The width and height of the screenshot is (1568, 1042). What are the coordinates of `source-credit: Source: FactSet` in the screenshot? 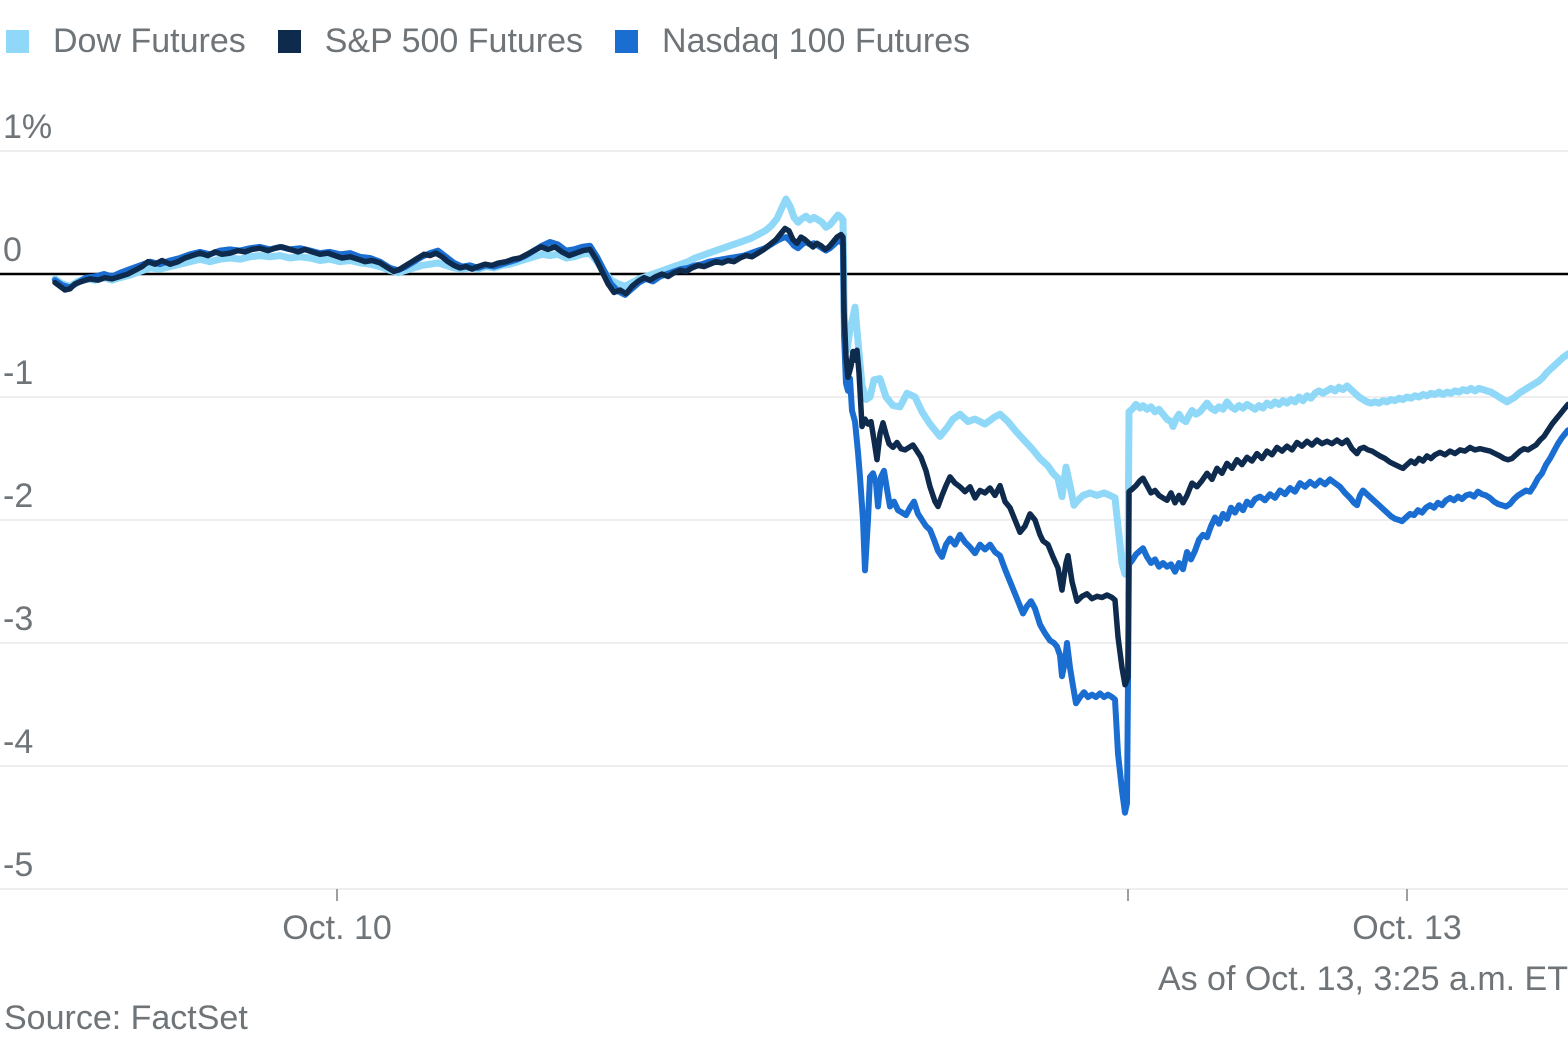 It's located at (126, 1018).